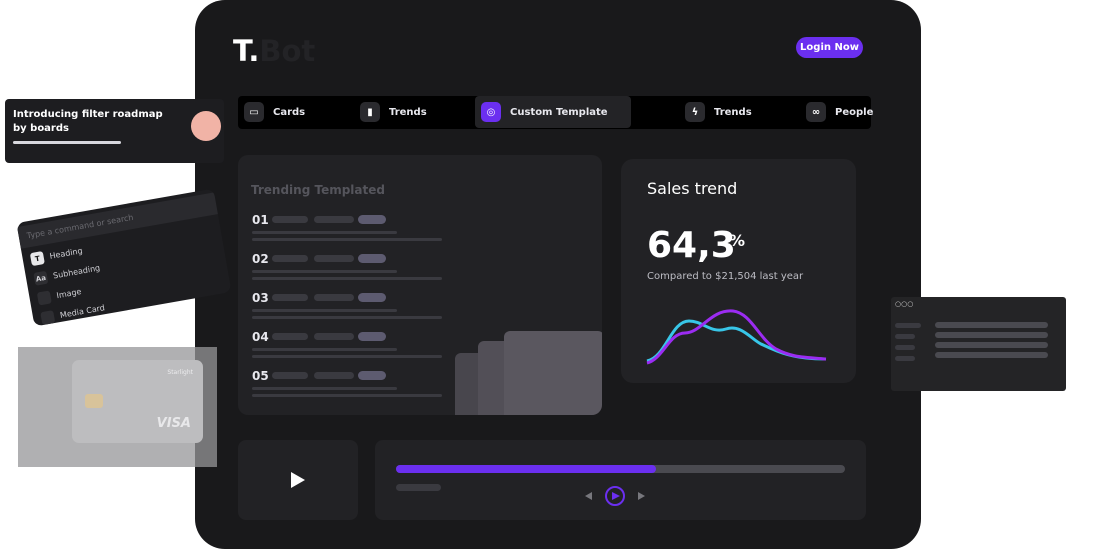  What do you see at coordinates (246, 51) in the screenshot?
I see `logo-letter: T.` at bounding box center [246, 51].